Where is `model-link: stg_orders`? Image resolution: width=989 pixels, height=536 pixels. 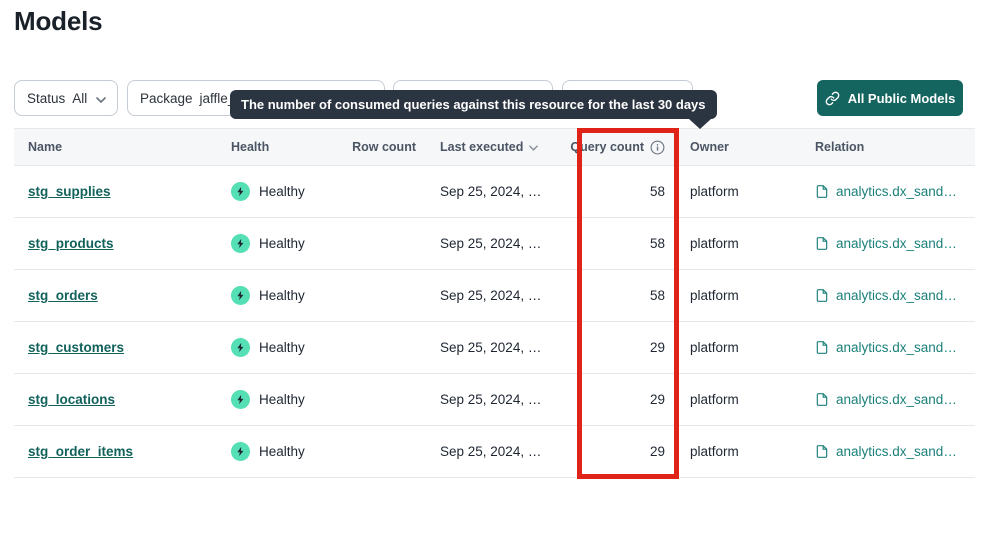 model-link: stg_orders is located at coordinates (63, 295).